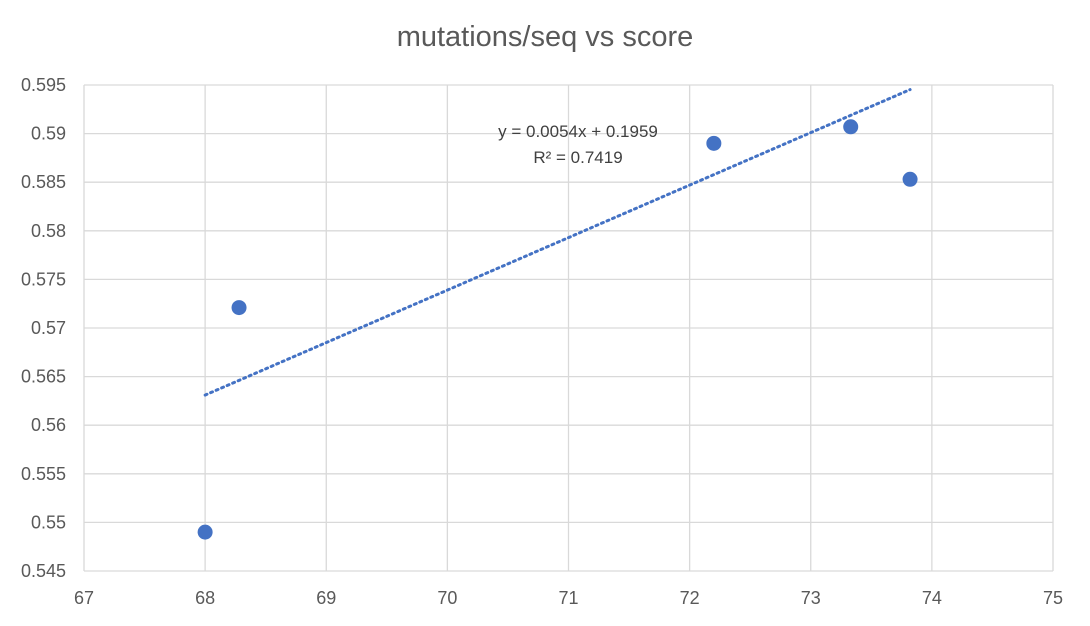 Image resolution: width=1090 pixels, height=626 pixels. I want to click on x-tick-label: 75, so click(1053, 598).